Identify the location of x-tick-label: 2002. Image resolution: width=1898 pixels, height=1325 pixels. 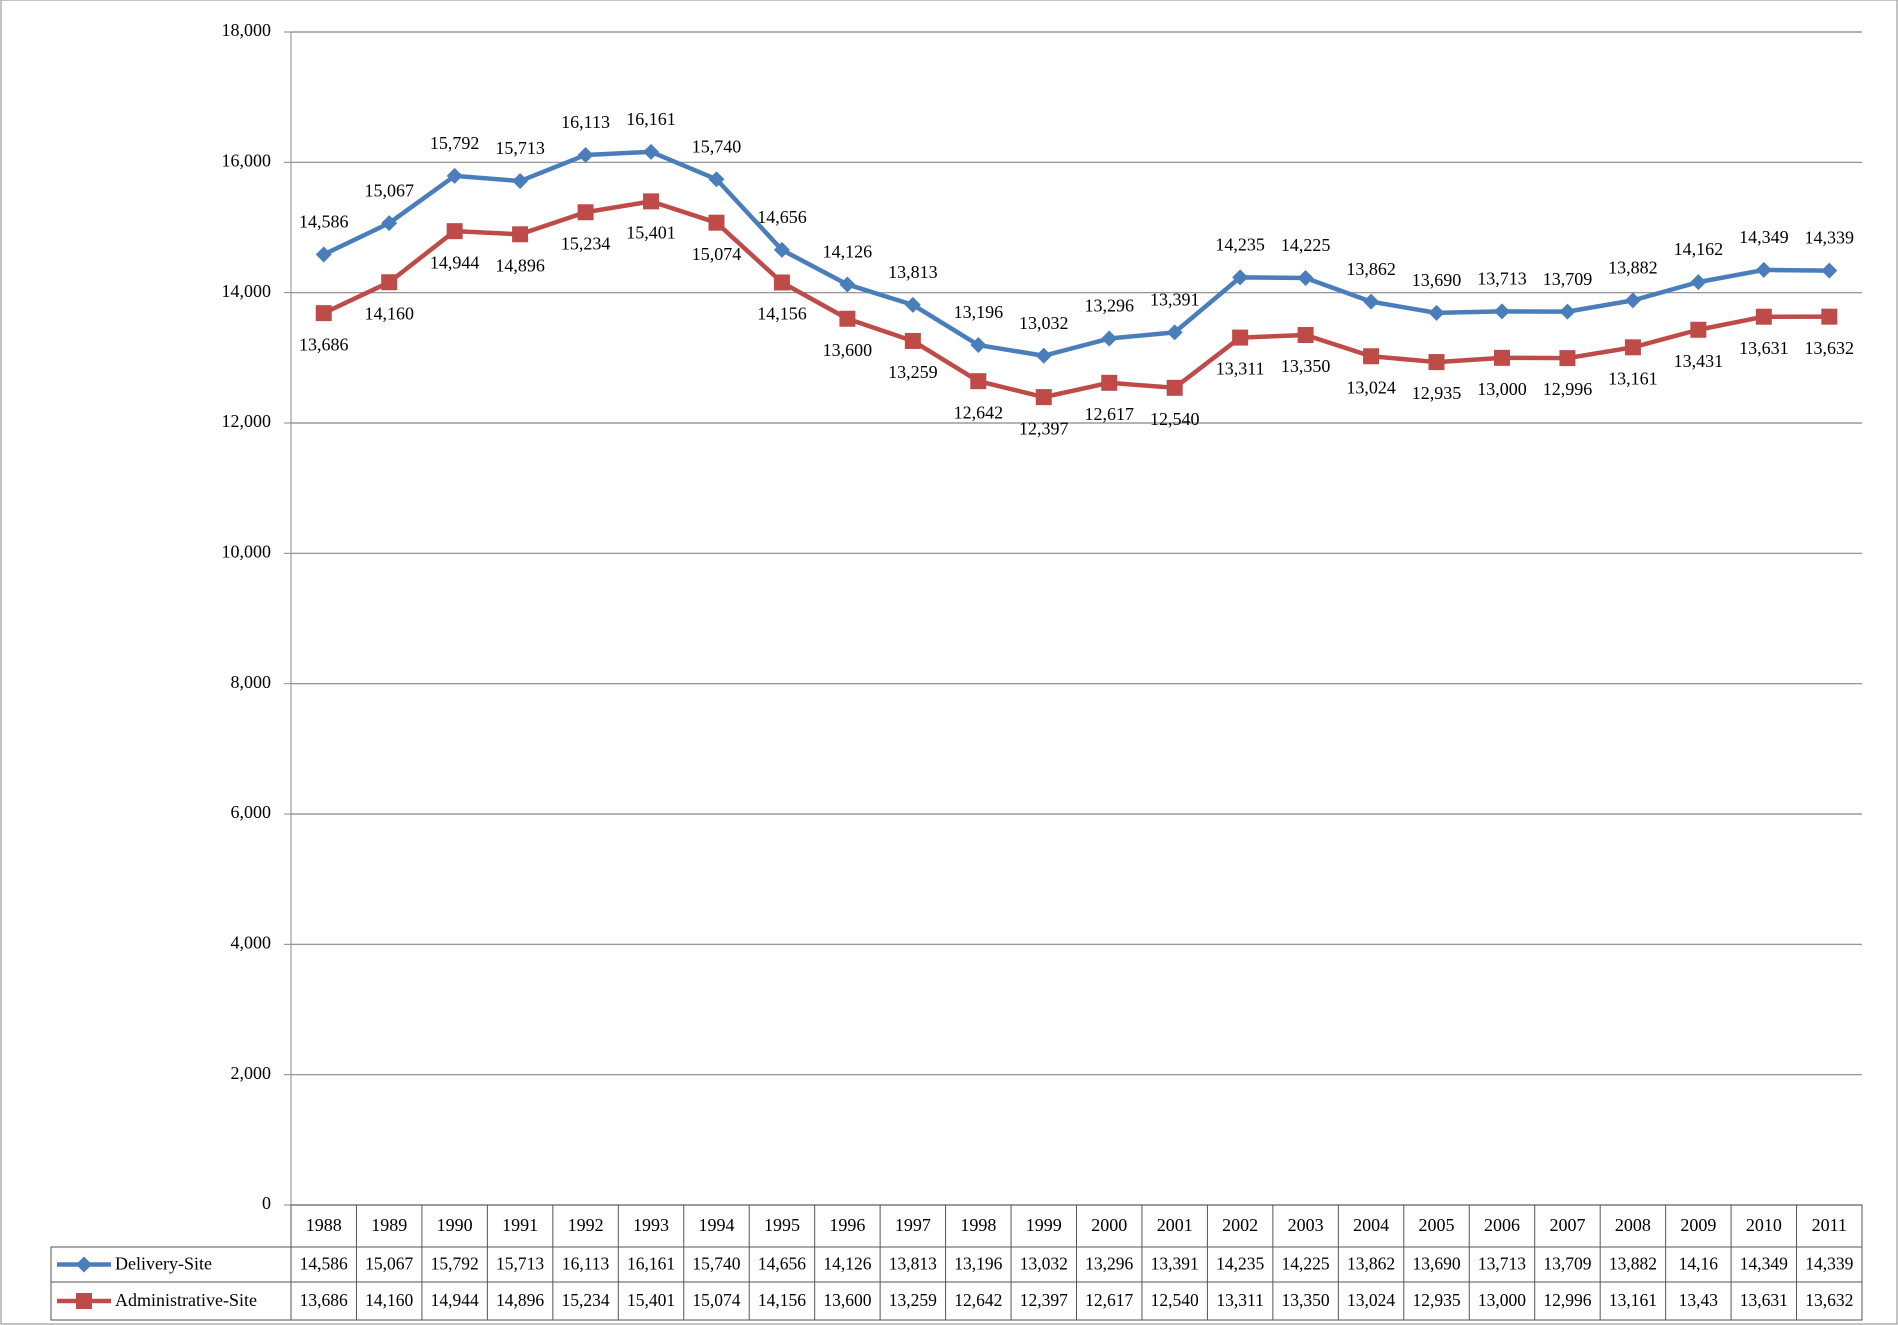
(1240, 1225).